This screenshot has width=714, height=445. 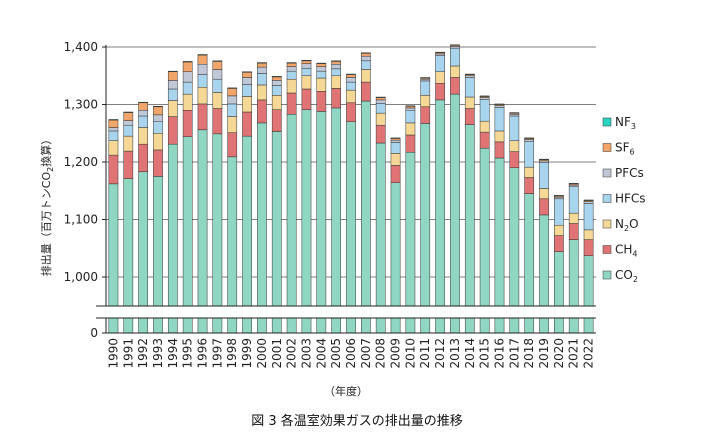 What do you see at coordinates (499, 150) in the screenshot?
I see `bar-segment-CH4-2016` at bounding box center [499, 150].